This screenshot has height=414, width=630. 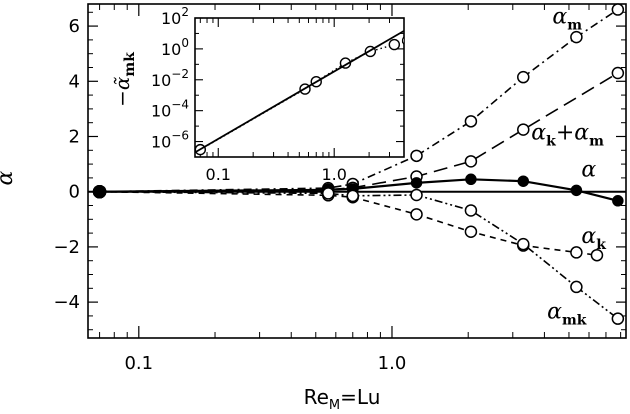 I want to click on inset-y-axis-label-sub: mk, so click(x=130, y=64).